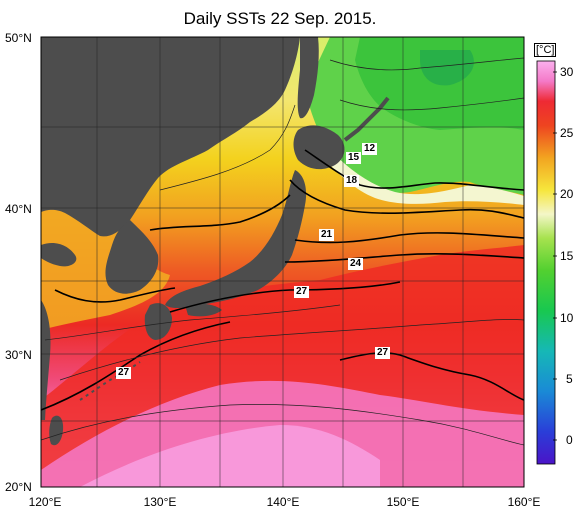 The width and height of the screenshot is (585, 512). I want to click on colorbar-tick-0: 0, so click(569, 440).